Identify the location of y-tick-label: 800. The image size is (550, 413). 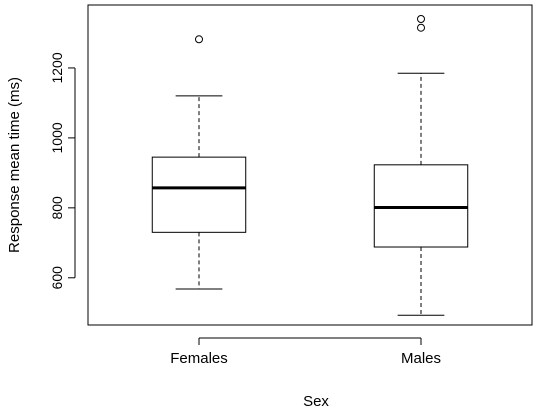
(57, 208).